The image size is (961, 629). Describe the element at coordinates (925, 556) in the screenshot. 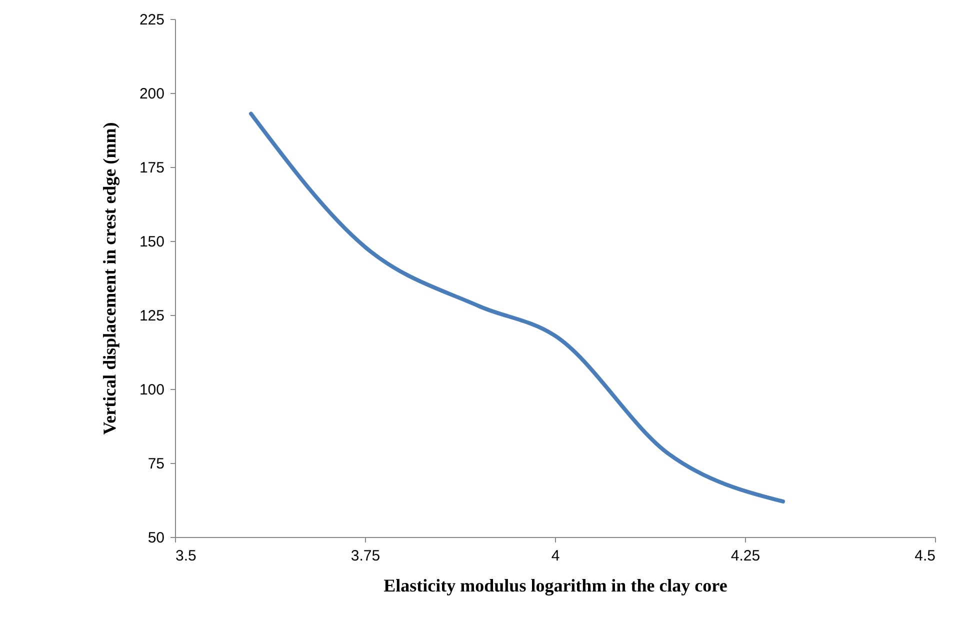

I see `x-tick-label: 4.5` at that location.